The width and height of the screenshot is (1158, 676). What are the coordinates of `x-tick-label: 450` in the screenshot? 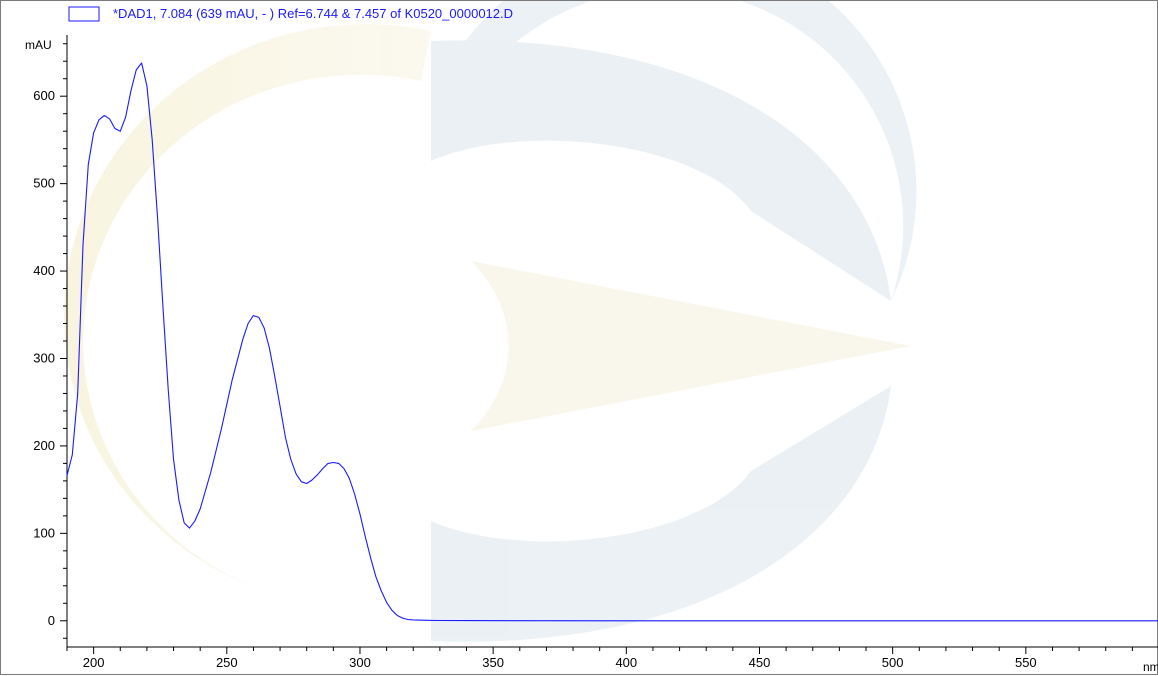 It's located at (760, 662).